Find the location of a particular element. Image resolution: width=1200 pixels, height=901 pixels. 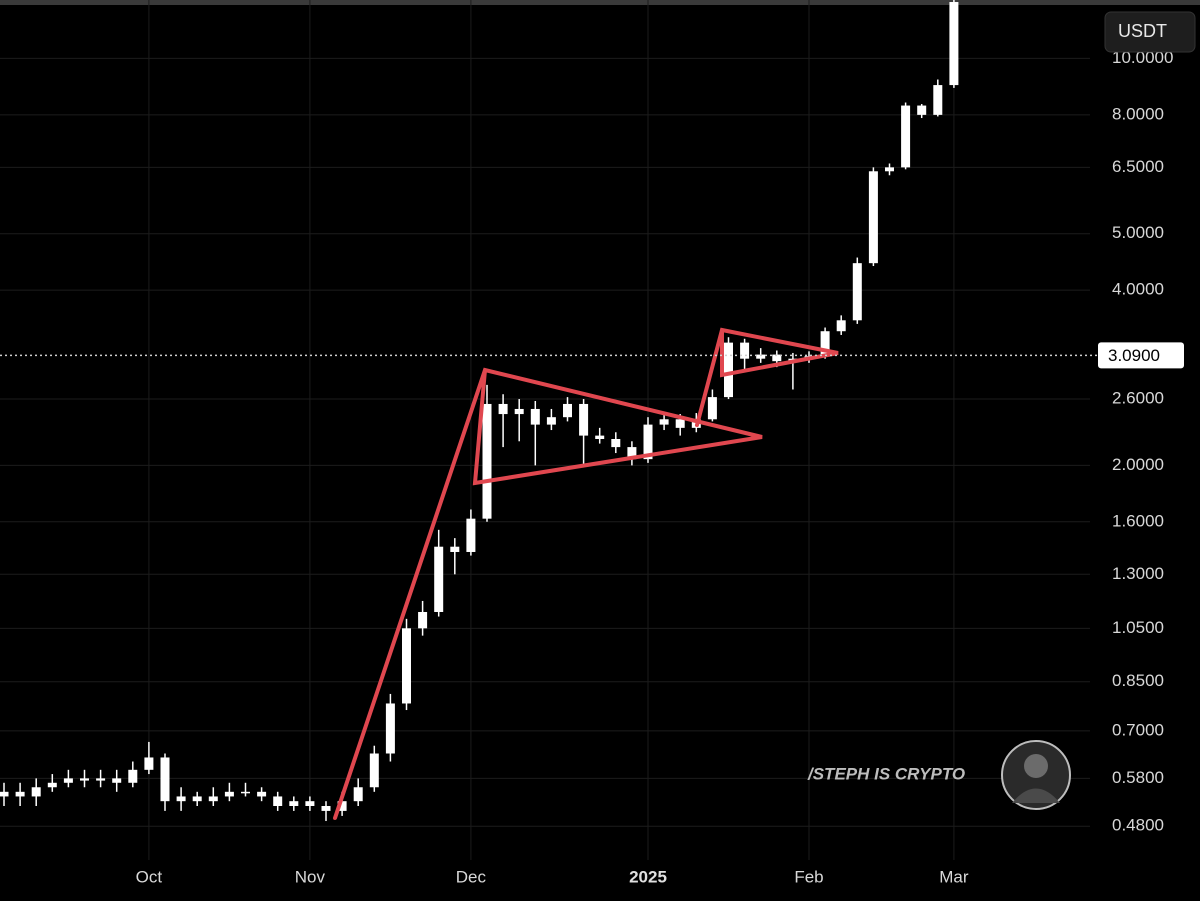

x-tick-label: Dec is located at coordinates (471, 876).